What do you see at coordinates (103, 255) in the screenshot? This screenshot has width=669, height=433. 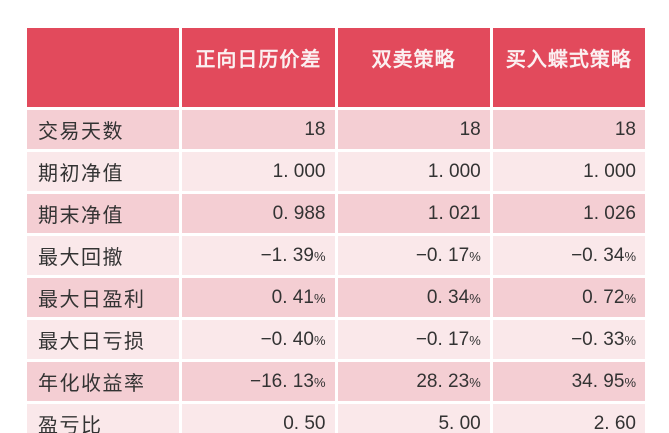 I see `row-label: 最大回撤` at bounding box center [103, 255].